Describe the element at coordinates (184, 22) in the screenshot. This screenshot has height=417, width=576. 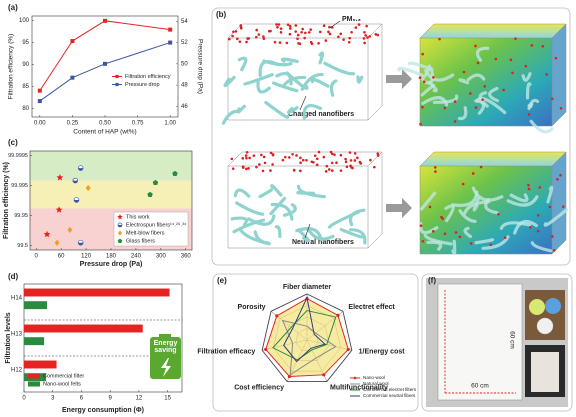
I see `y2-tick-label: 54` at that location.